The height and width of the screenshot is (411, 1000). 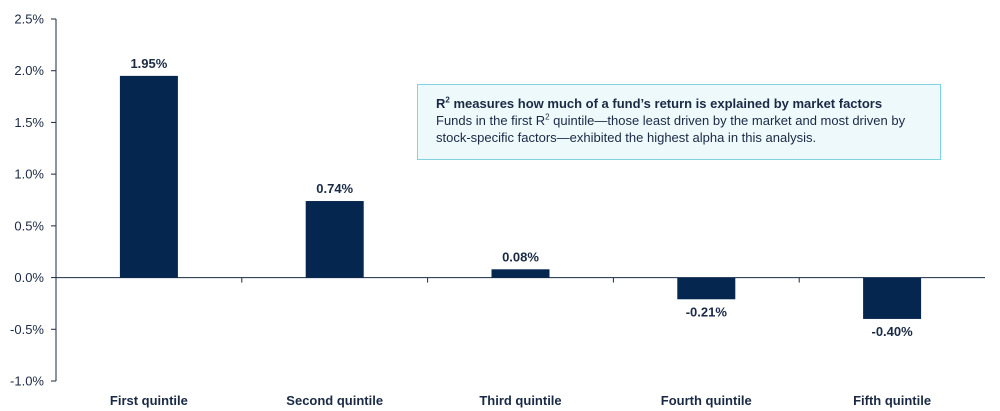 I want to click on x-category-label: Fifth quintile, so click(x=892, y=400).